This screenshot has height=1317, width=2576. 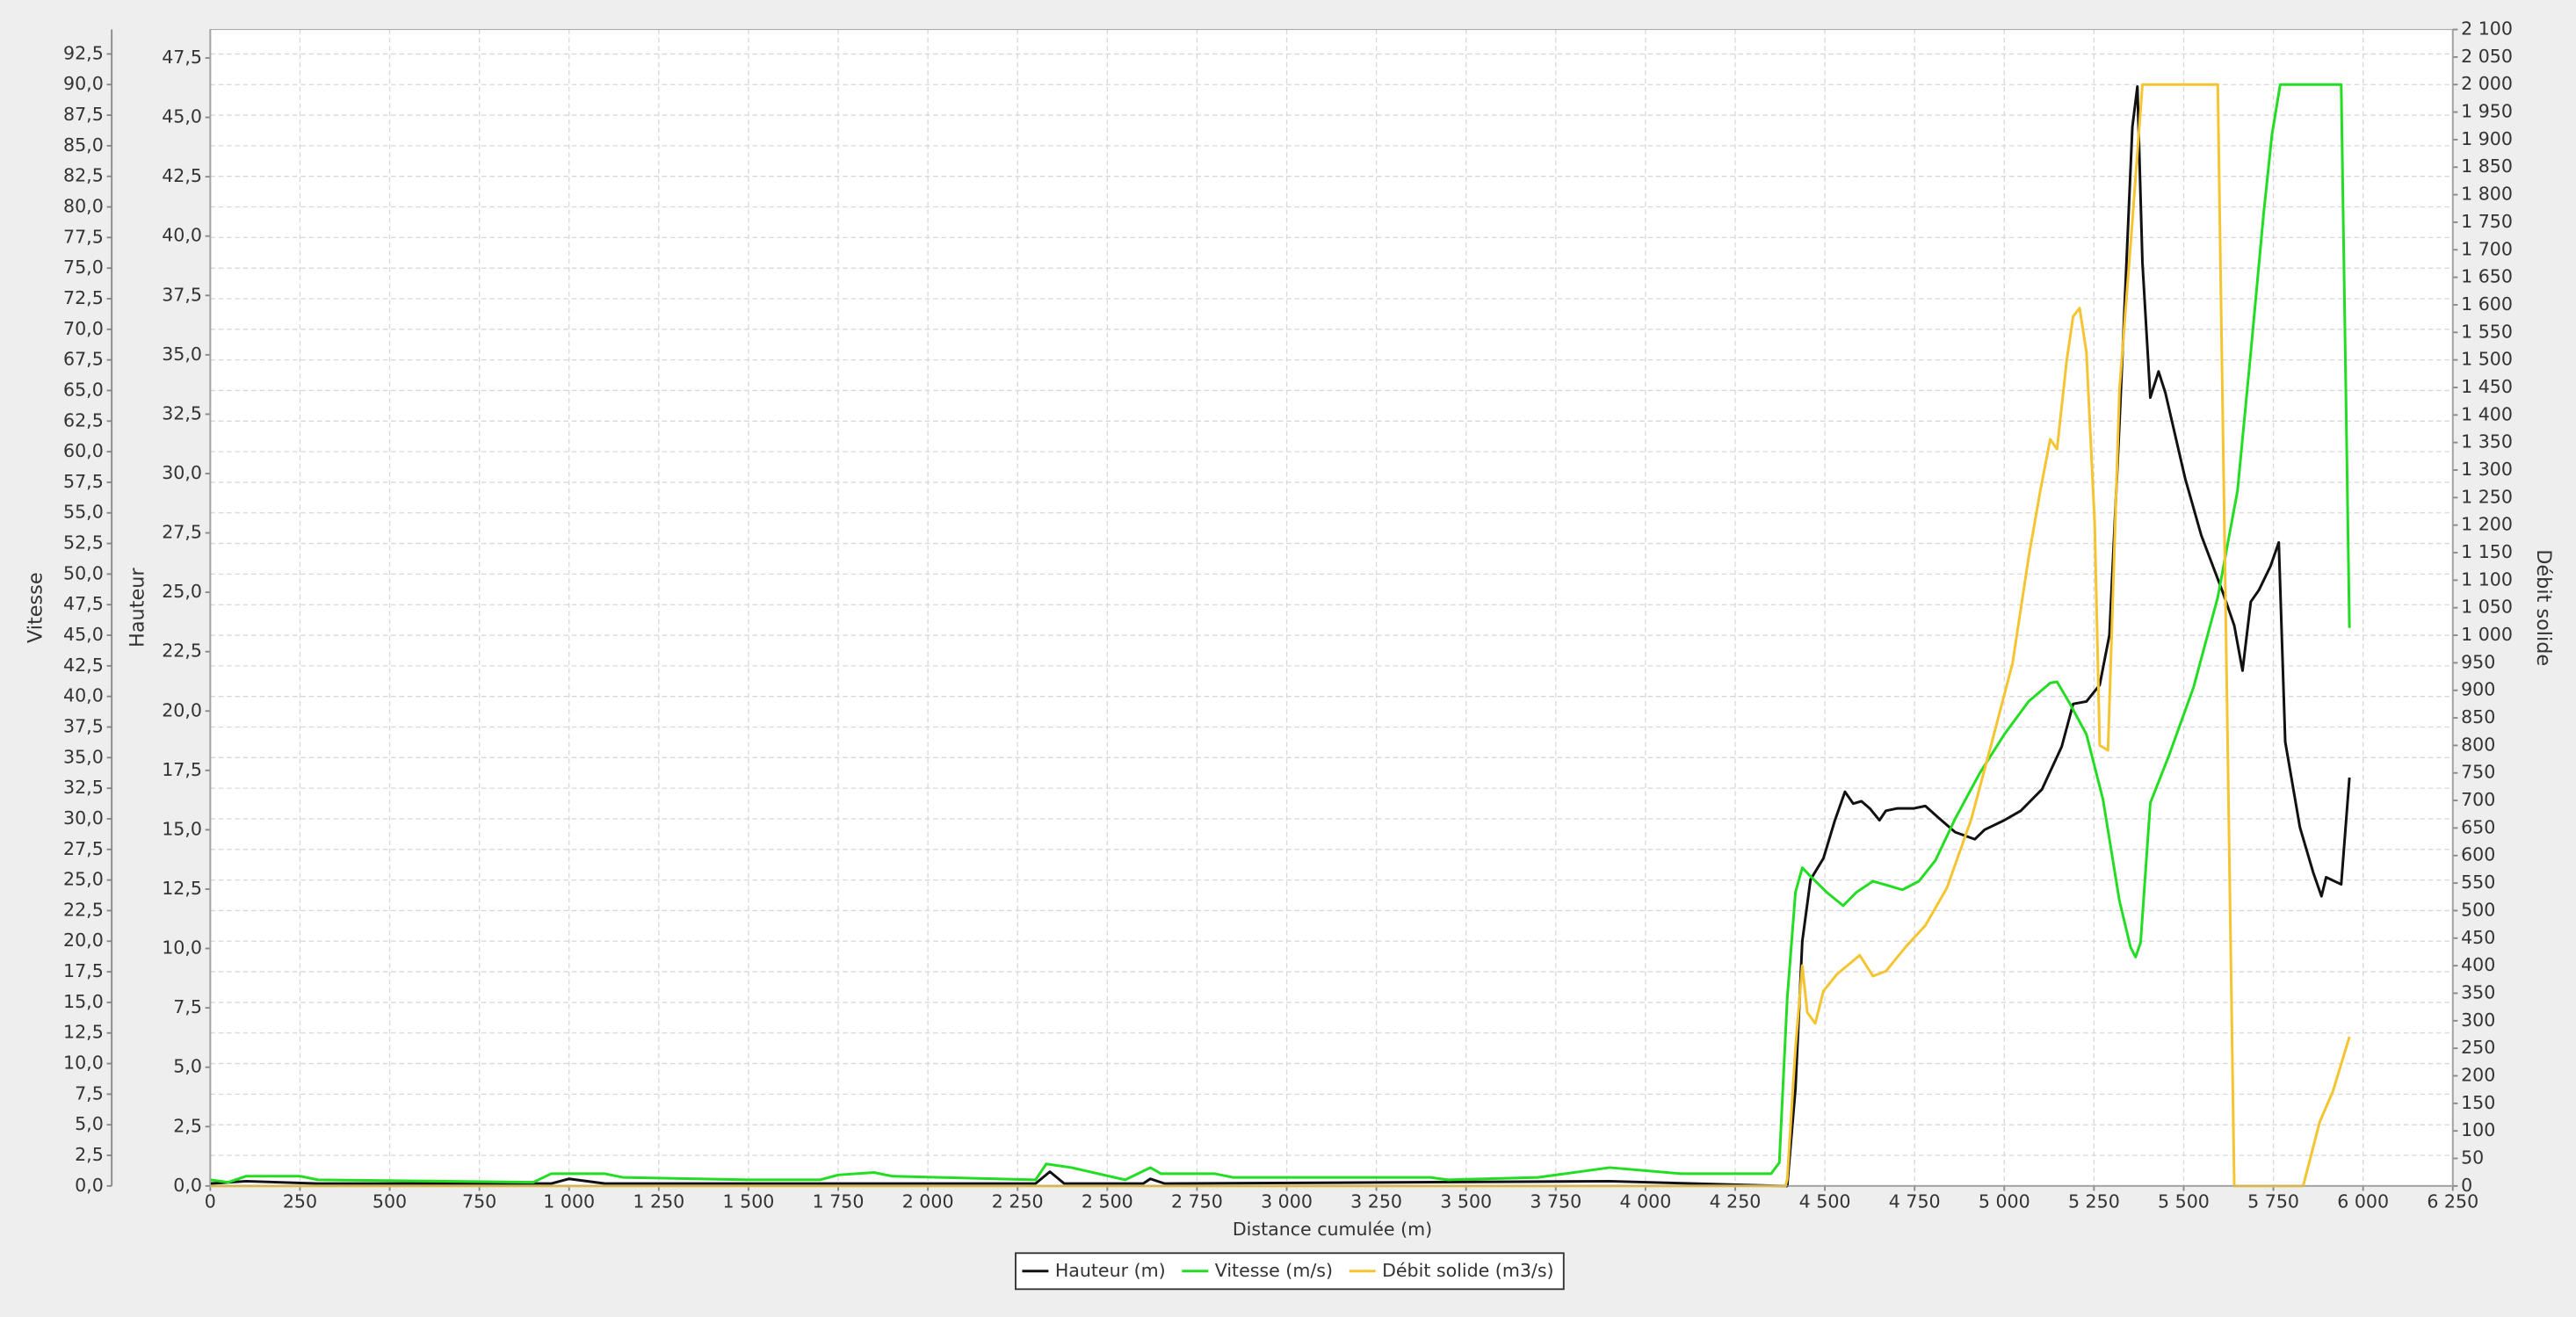 I want to click on y-tick-label: 20,0, so click(x=182, y=709).